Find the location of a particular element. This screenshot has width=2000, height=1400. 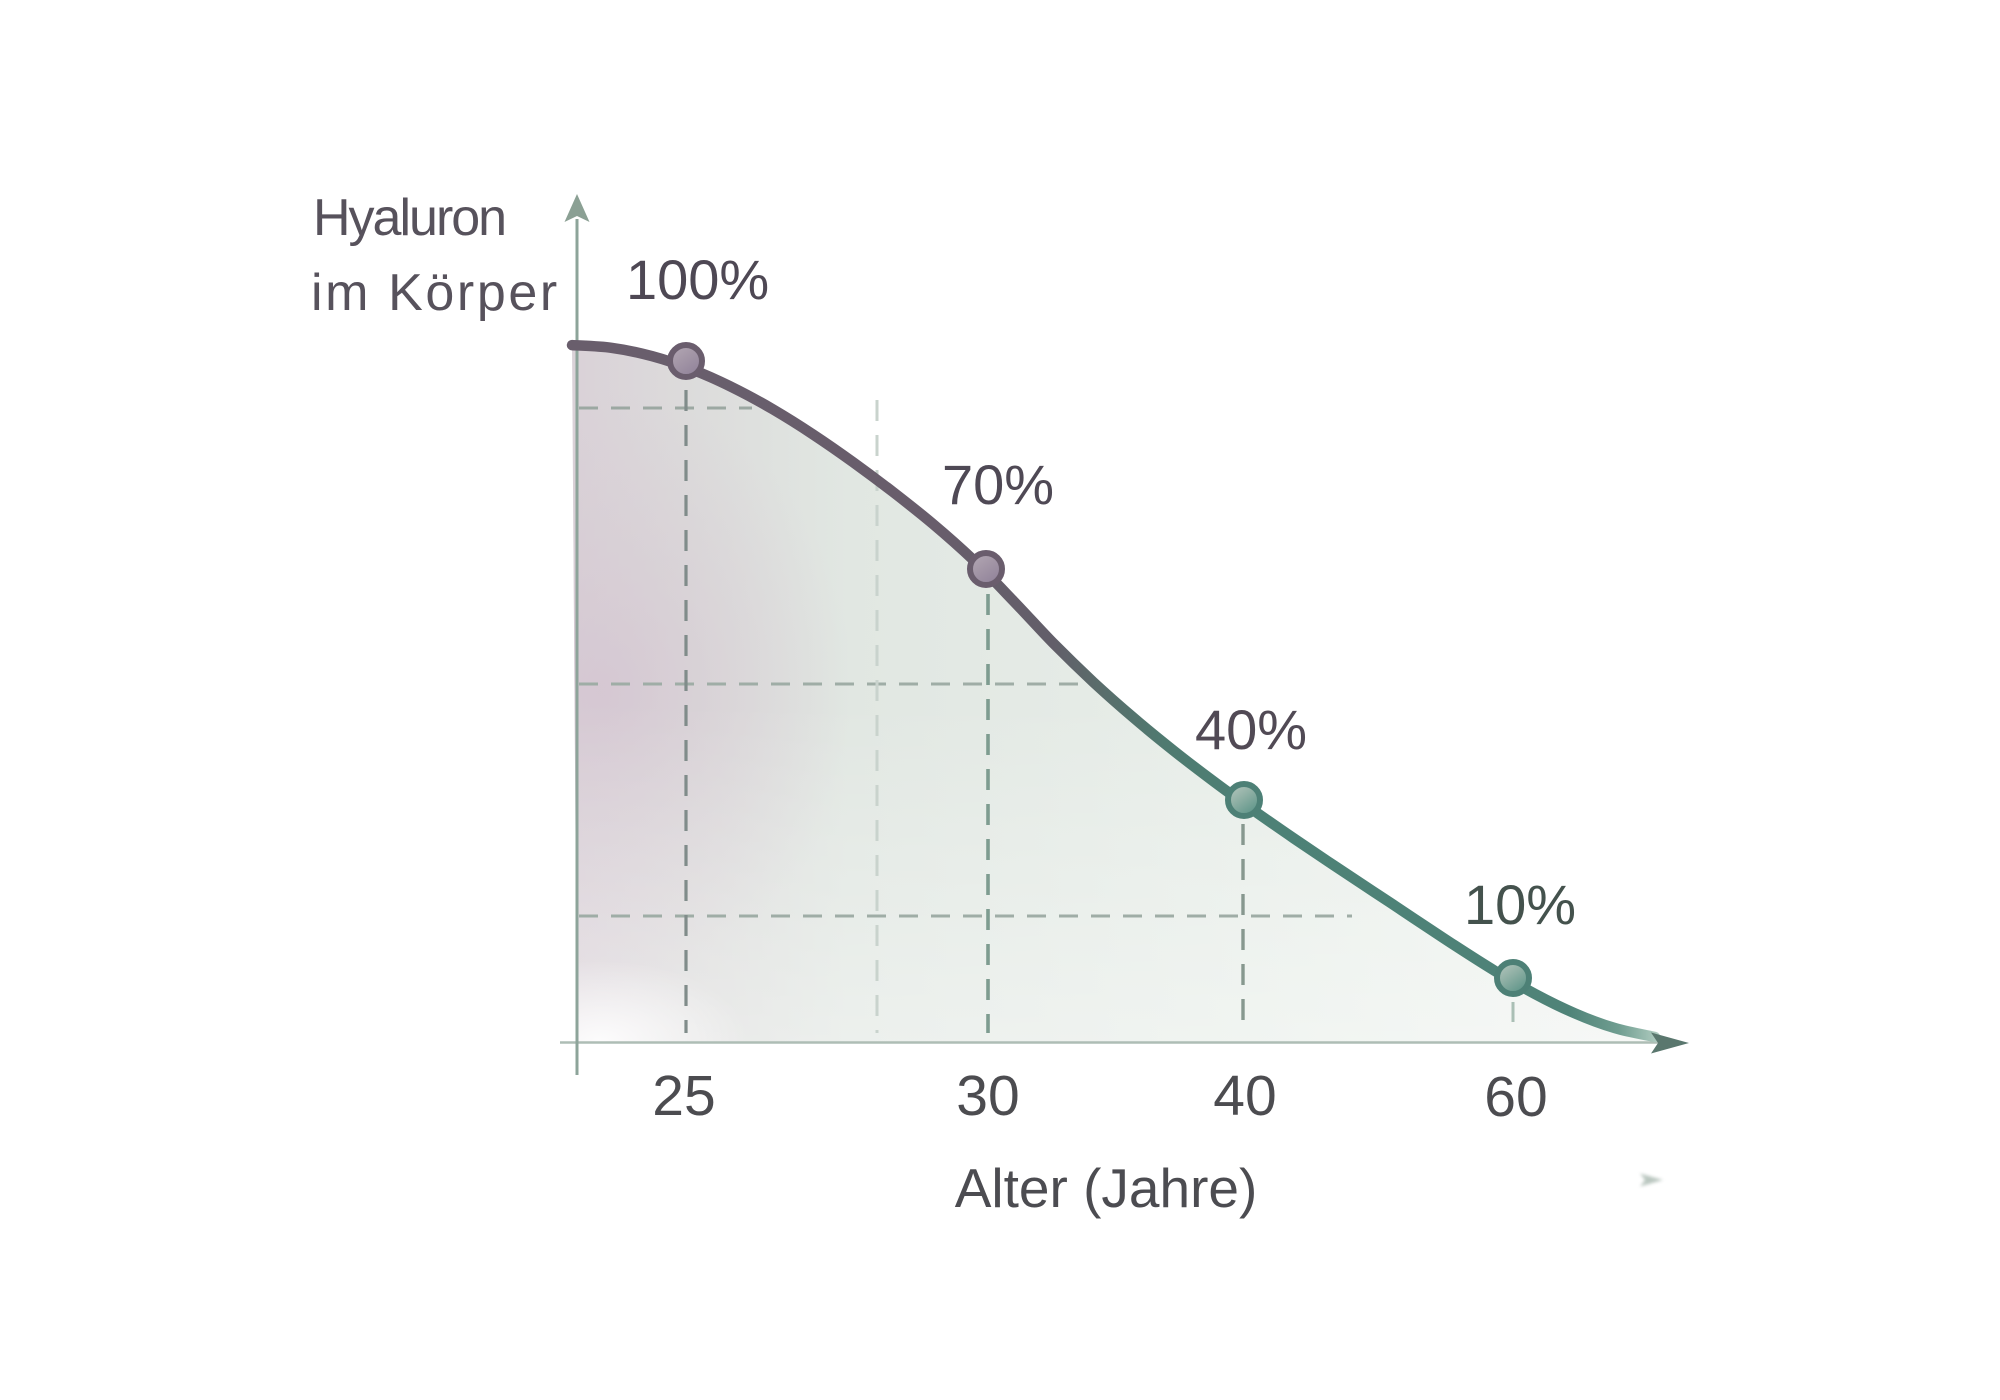

svg-text: 100% is located at coordinates (697, 279).